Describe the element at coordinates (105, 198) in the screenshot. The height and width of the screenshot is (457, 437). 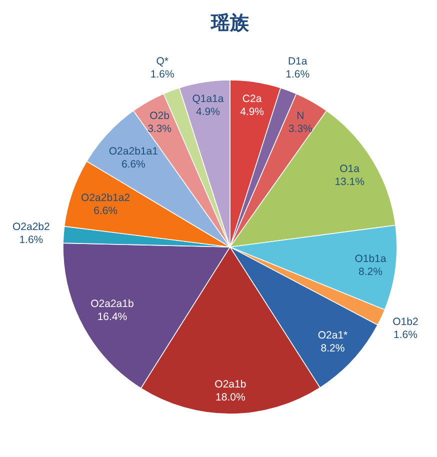
I see `slice-label: O2a2b1a2` at that location.